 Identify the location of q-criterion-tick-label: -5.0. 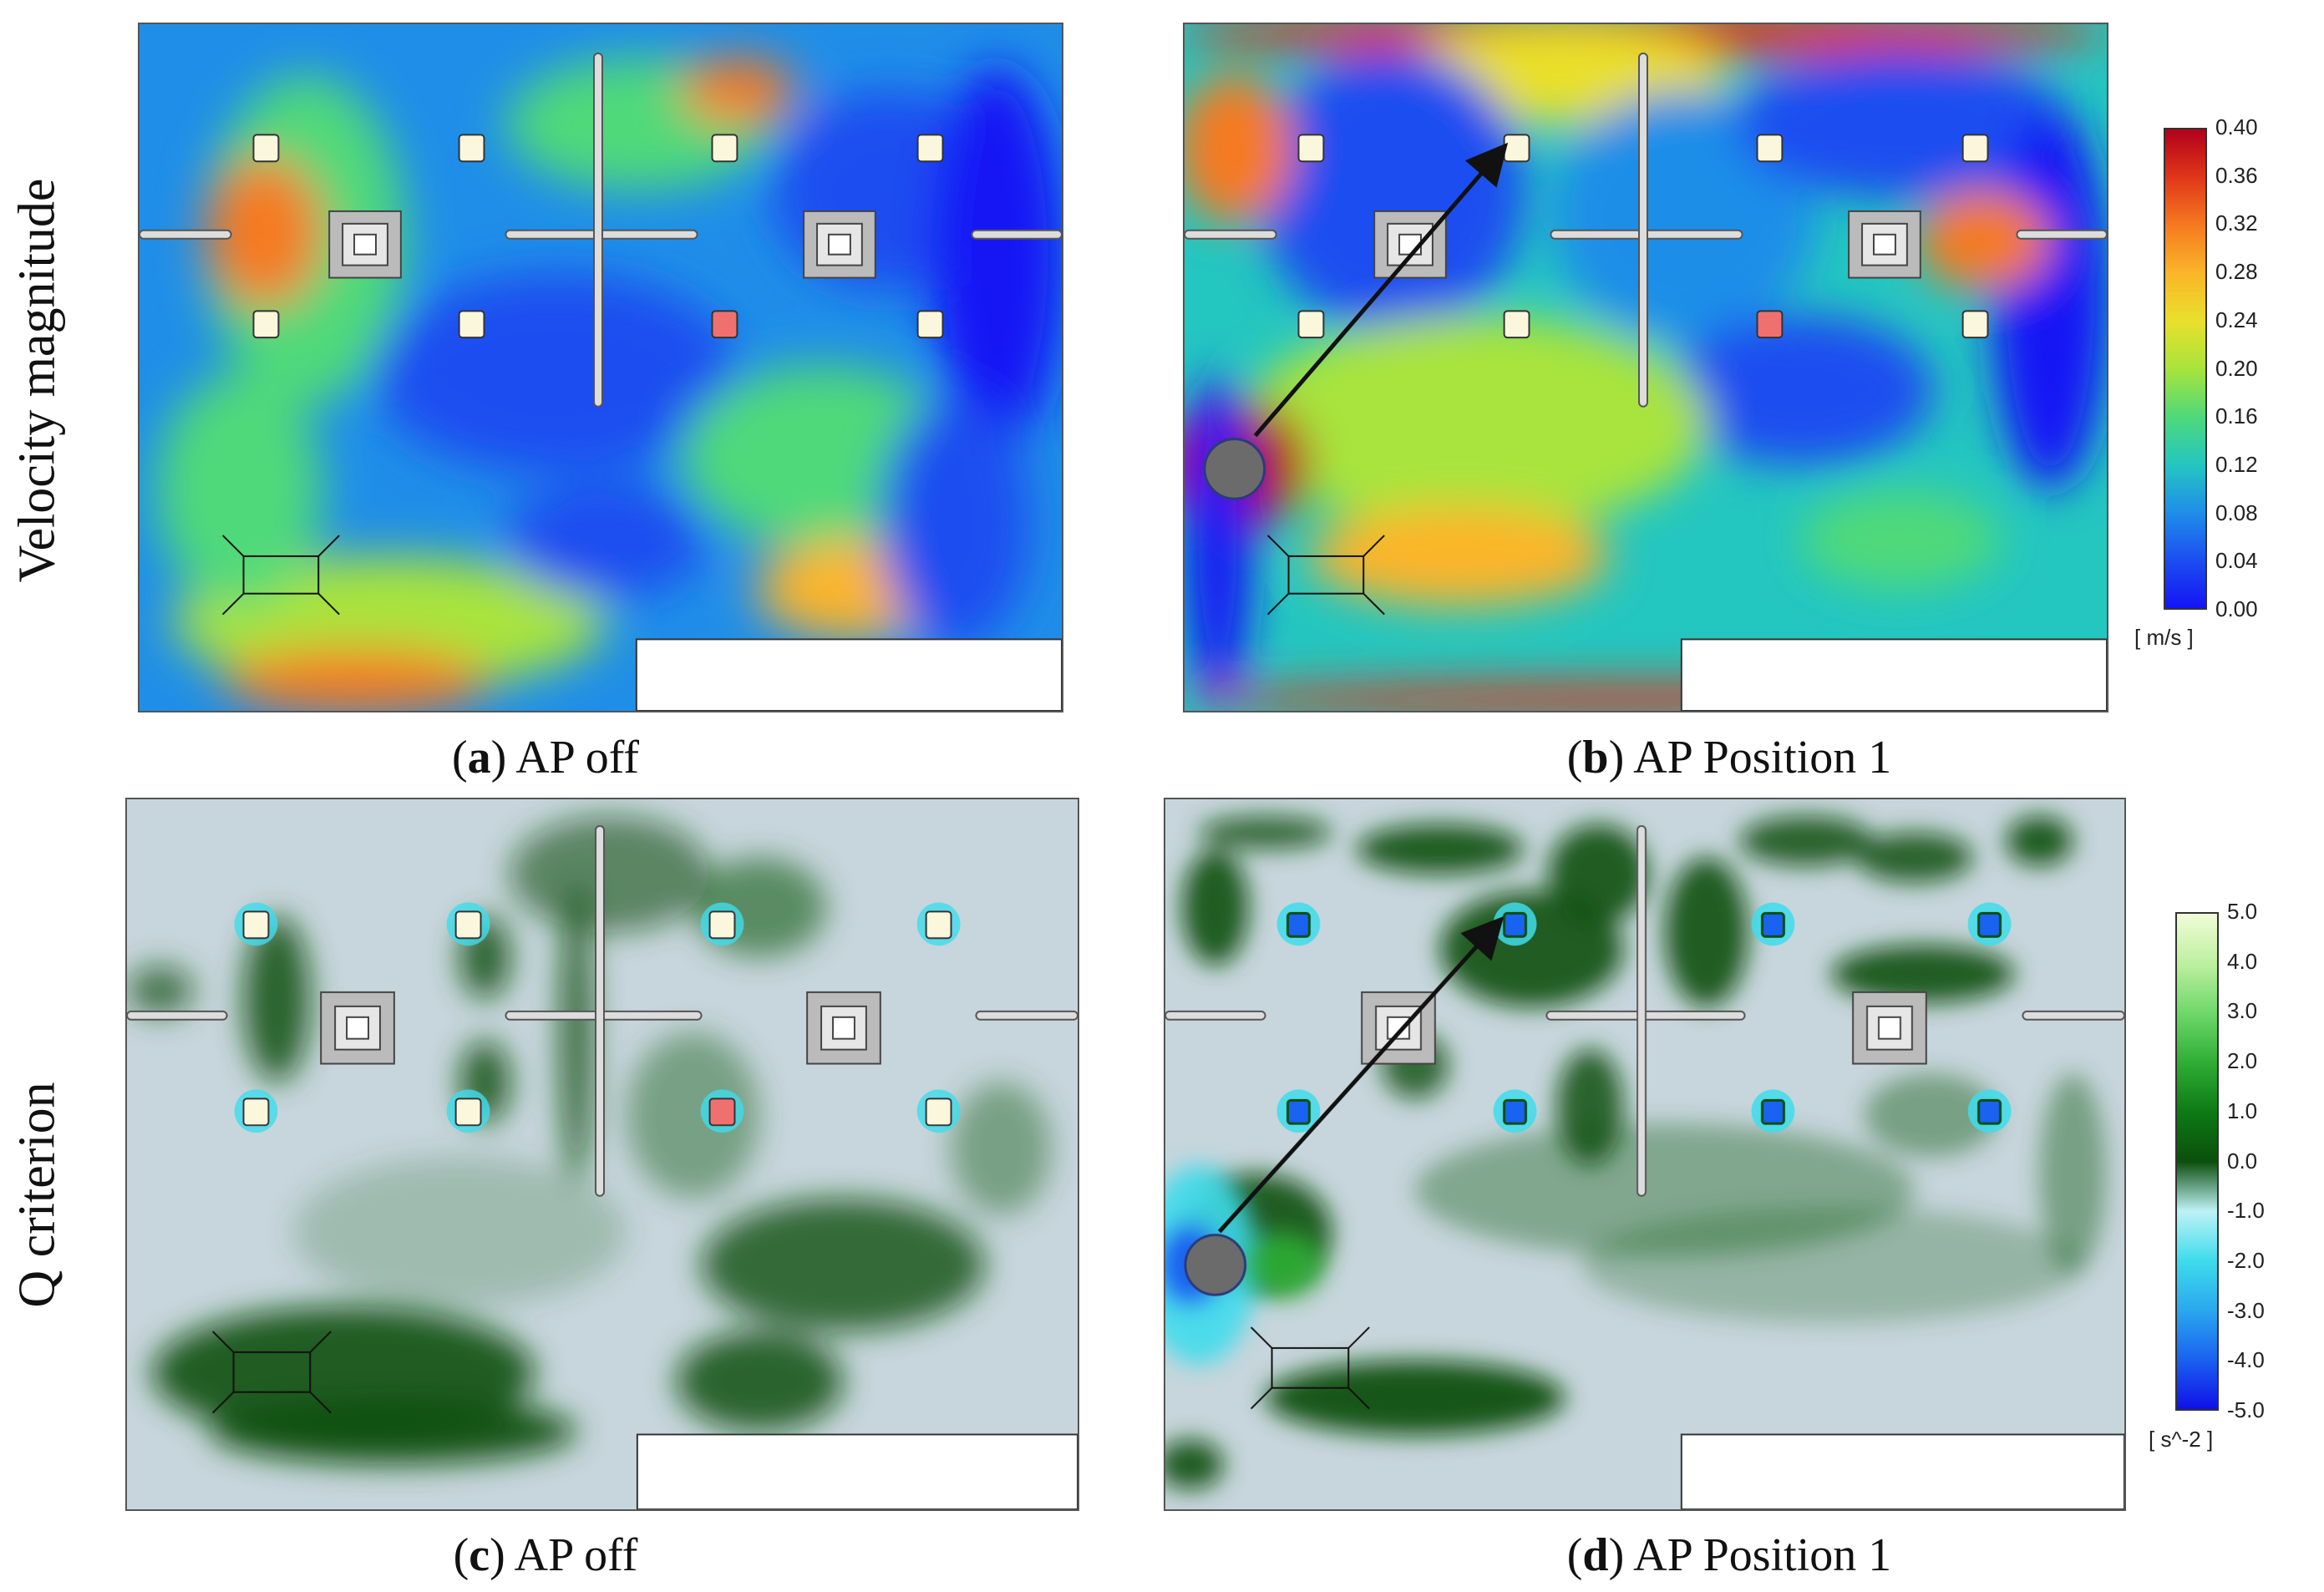
(2246, 1409).